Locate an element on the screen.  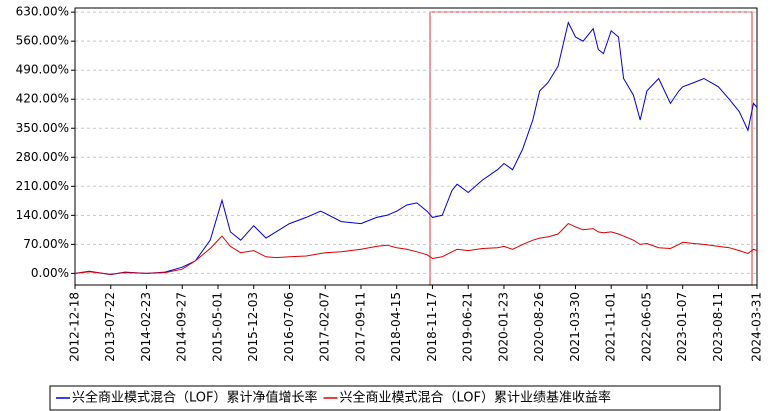
x-tick-label: 2012-12-18 is located at coordinates (75, 327).